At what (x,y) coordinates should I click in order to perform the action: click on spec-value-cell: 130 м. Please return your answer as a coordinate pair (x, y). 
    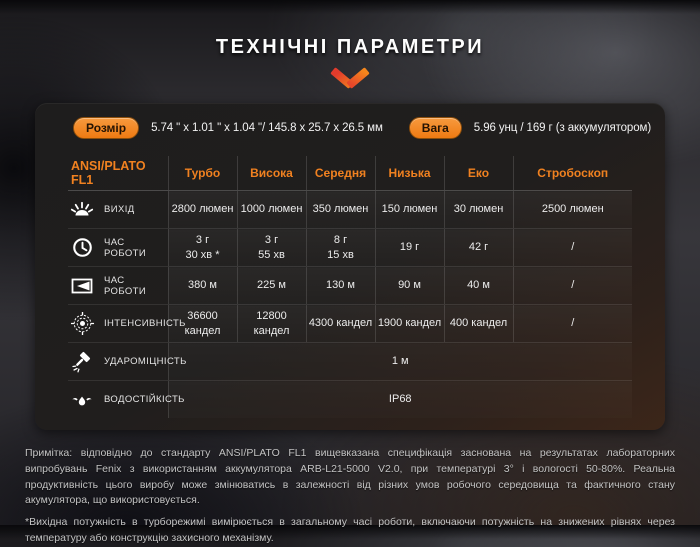
    Looking at the image, I should click on (340, 285).